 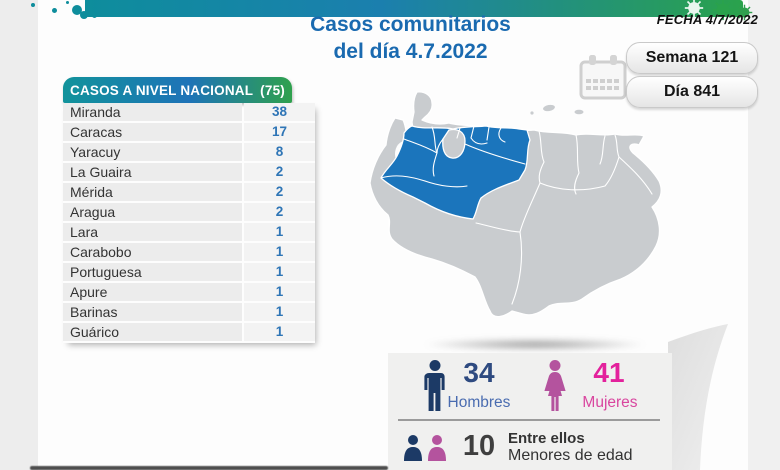 I want to click on table-header: CASOS A NIVEL NACIONAL (75), so click(x=177, y=90).